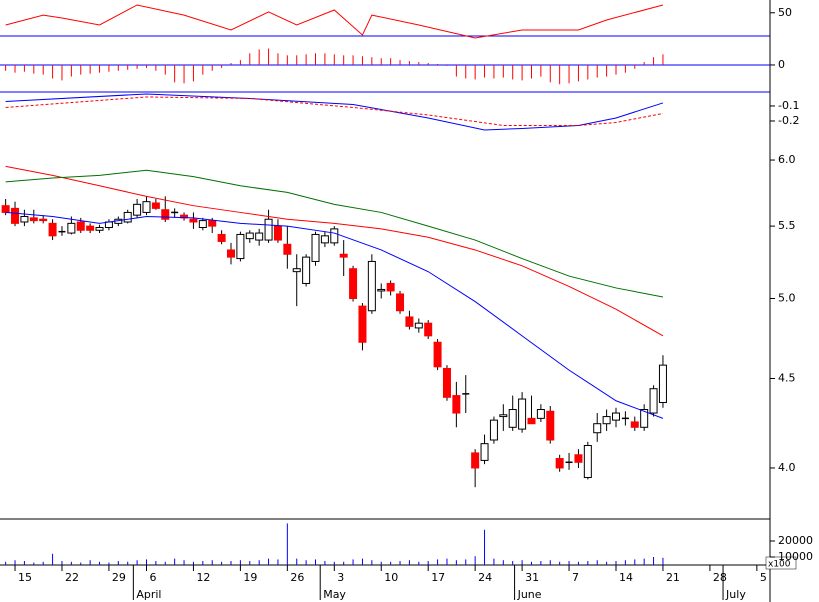  Describe the element at coordinates (250, 577) in the screenshot. I see `x-tick-label: 19` at that location.